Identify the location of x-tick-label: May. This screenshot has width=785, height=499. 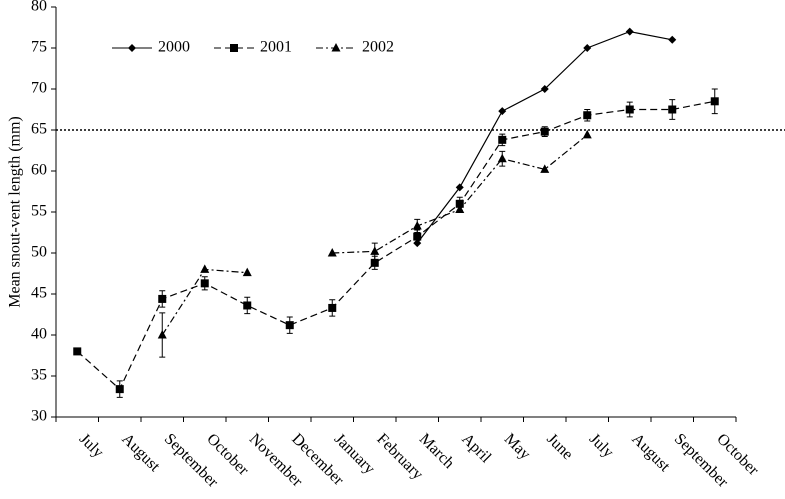
(517, 446).